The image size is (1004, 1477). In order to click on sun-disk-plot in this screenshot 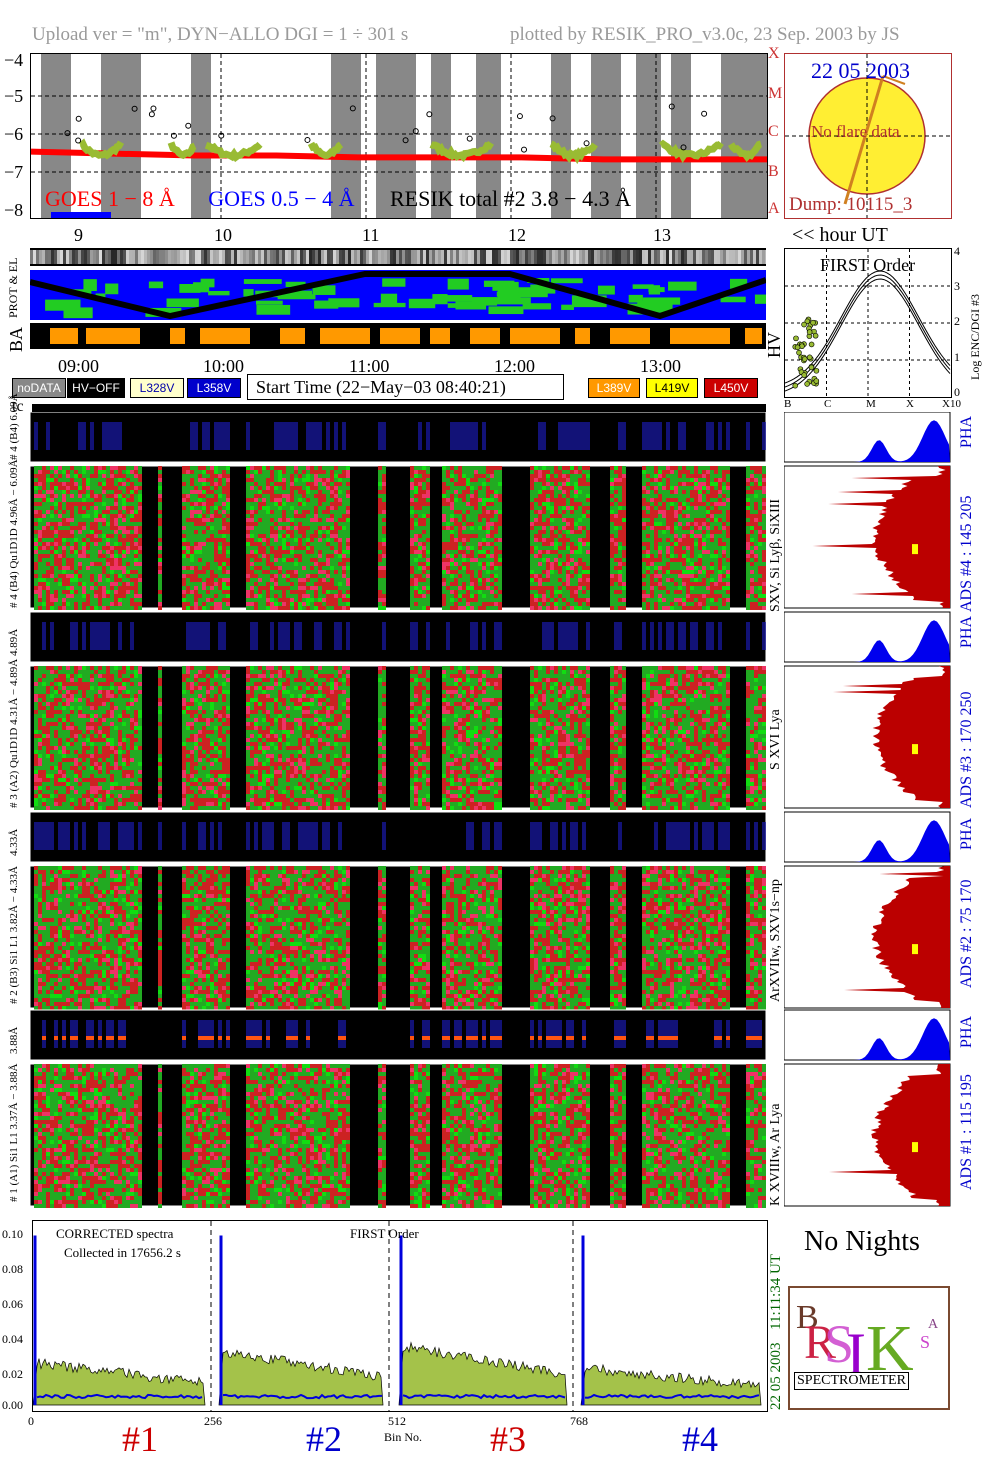, I will do `click(868, 136)`.